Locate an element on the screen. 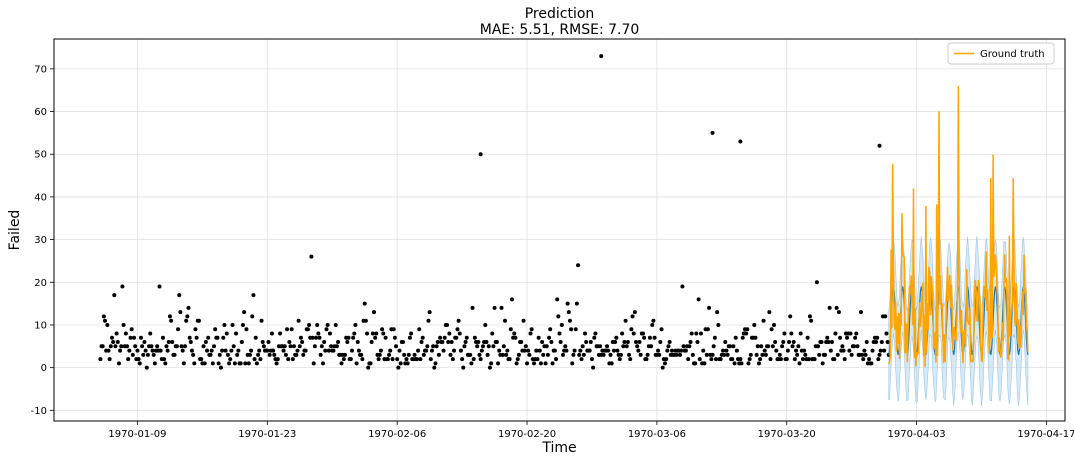 The width and height of the screenshot is (1074, 465). y-axis-label: Failed is located at coordinates (15, 230).